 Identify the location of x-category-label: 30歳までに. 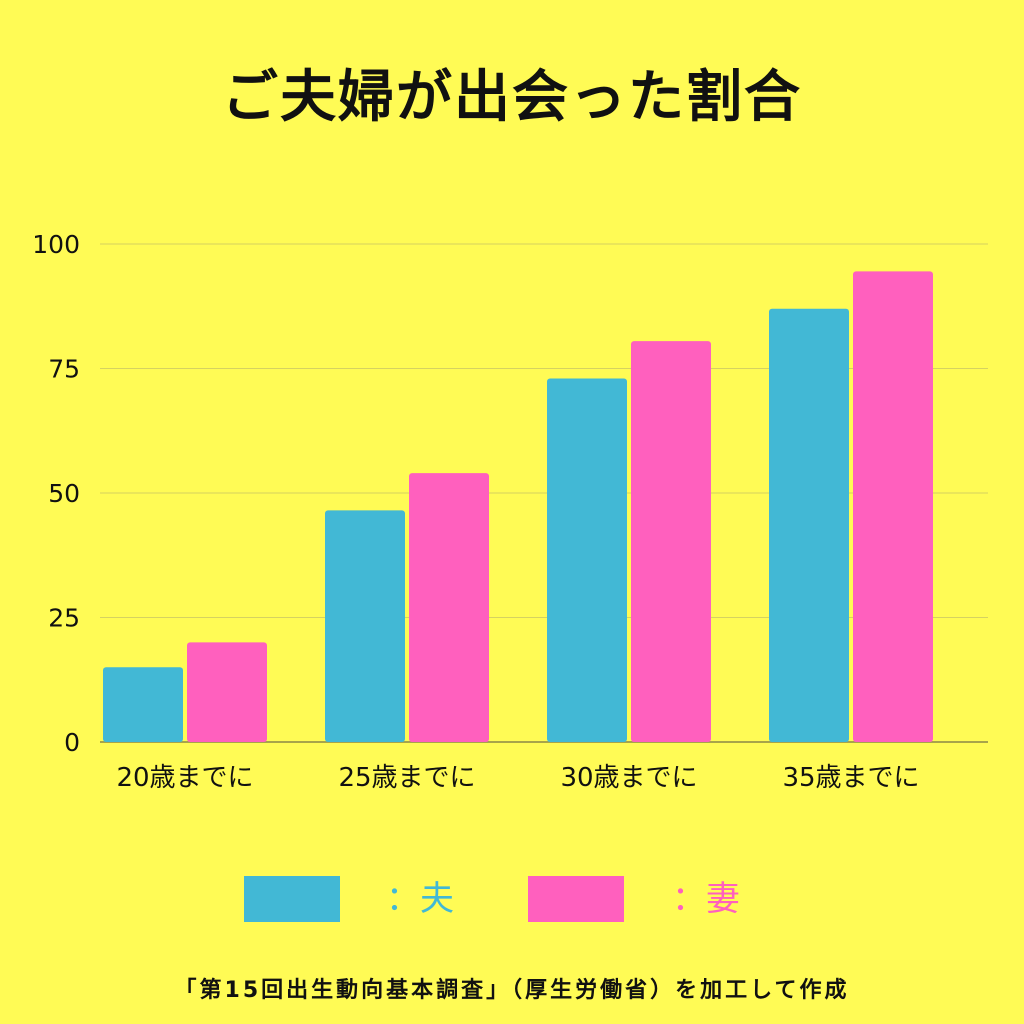
(628, 778).